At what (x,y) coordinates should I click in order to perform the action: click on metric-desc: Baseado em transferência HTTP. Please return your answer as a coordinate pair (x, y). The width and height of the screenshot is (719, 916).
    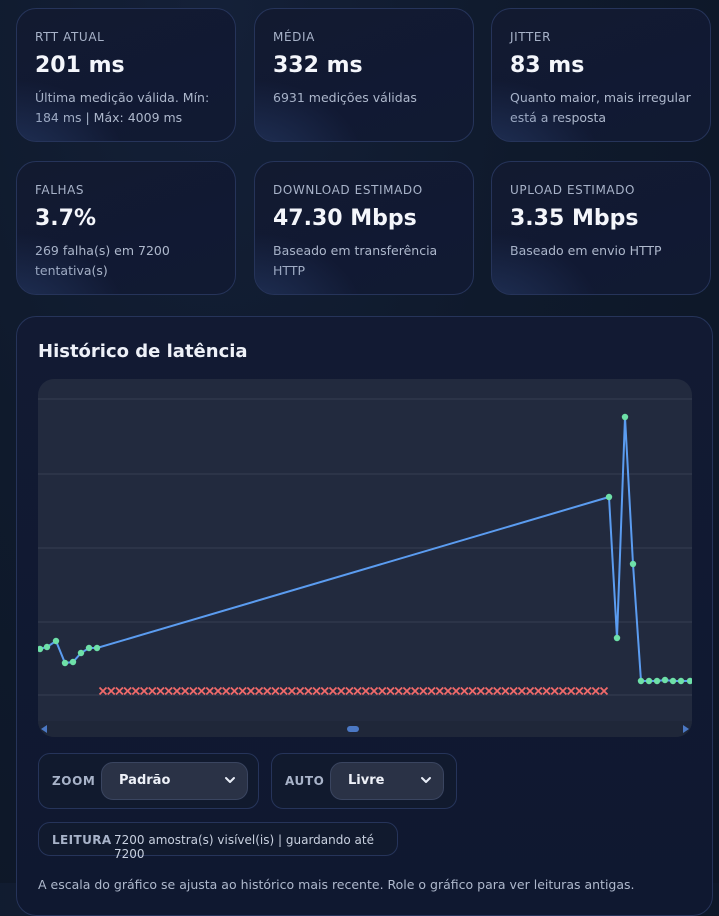
    Looking at the image, I should click on (355, 260).